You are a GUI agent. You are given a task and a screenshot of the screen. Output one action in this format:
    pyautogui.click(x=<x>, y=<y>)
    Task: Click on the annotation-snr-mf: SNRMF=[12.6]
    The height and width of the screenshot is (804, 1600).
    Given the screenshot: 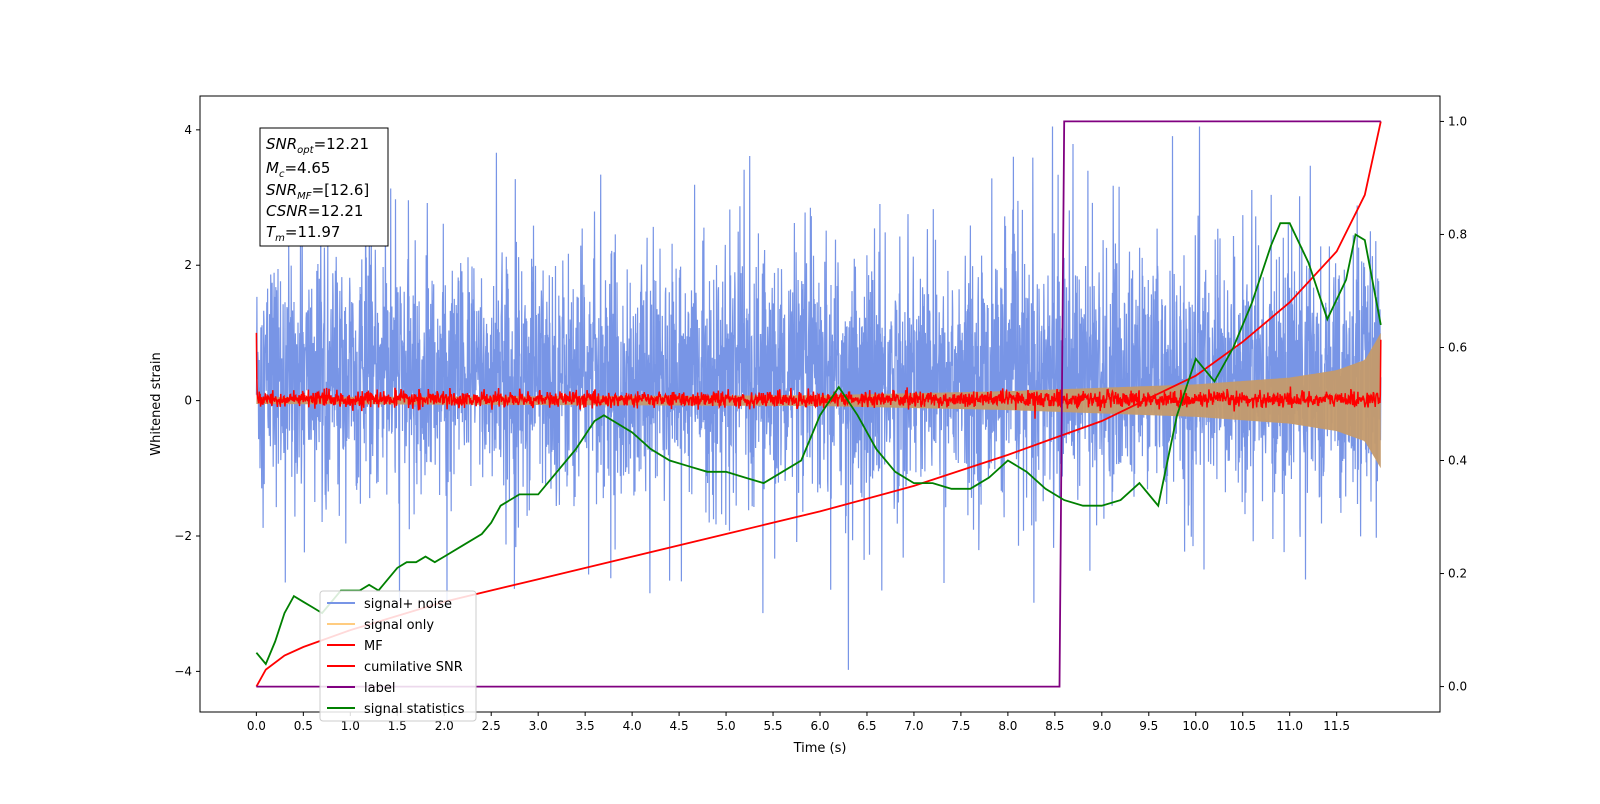 What is the action you would take?
    pyautogui.click(x=317, y=191)
    